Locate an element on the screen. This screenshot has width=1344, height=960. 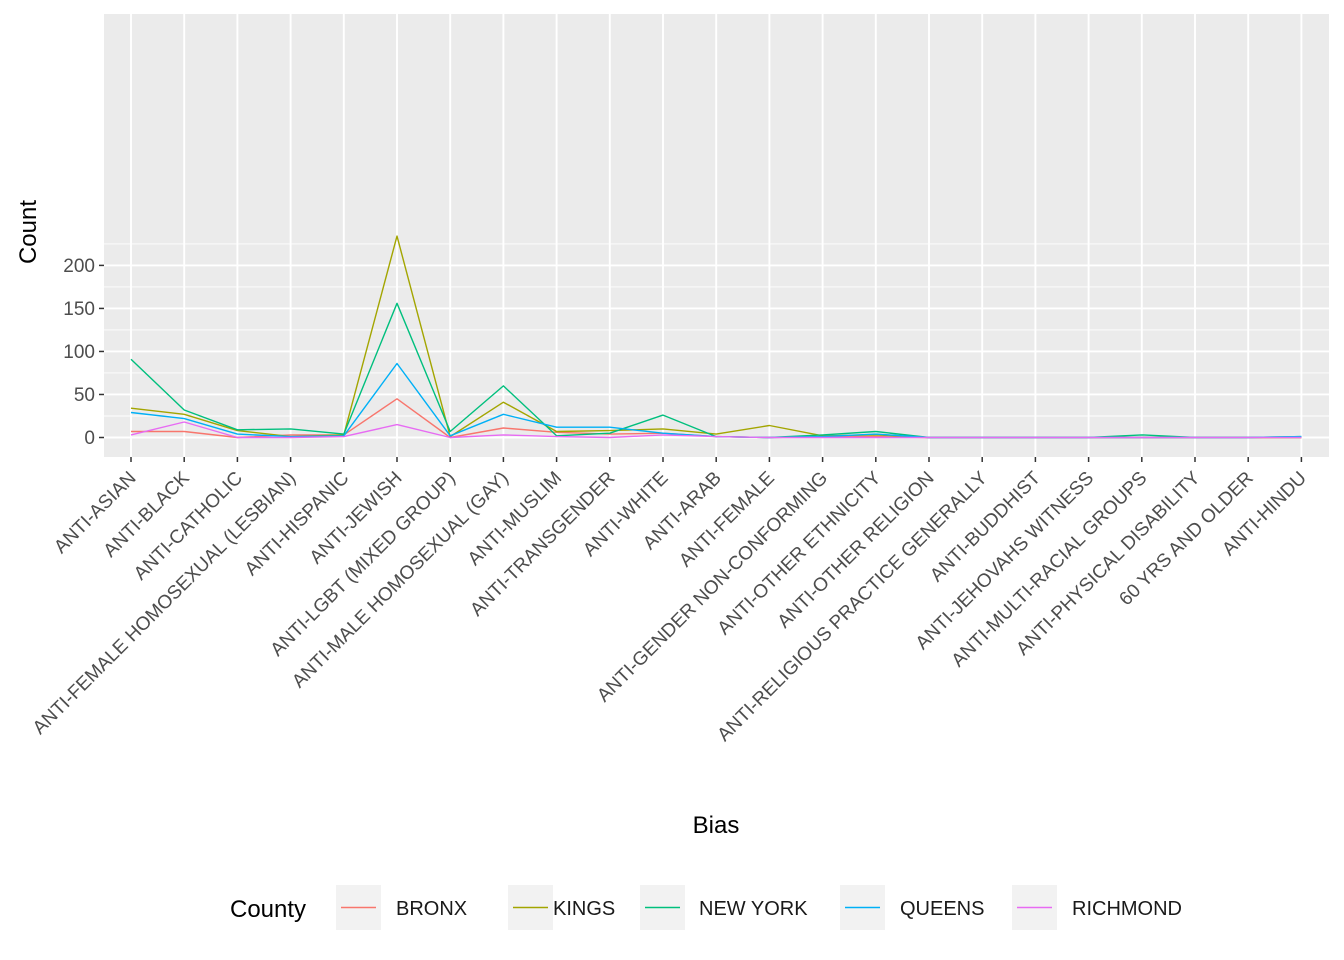
y-tick-label: 0 is located at coordinates (89, 438).